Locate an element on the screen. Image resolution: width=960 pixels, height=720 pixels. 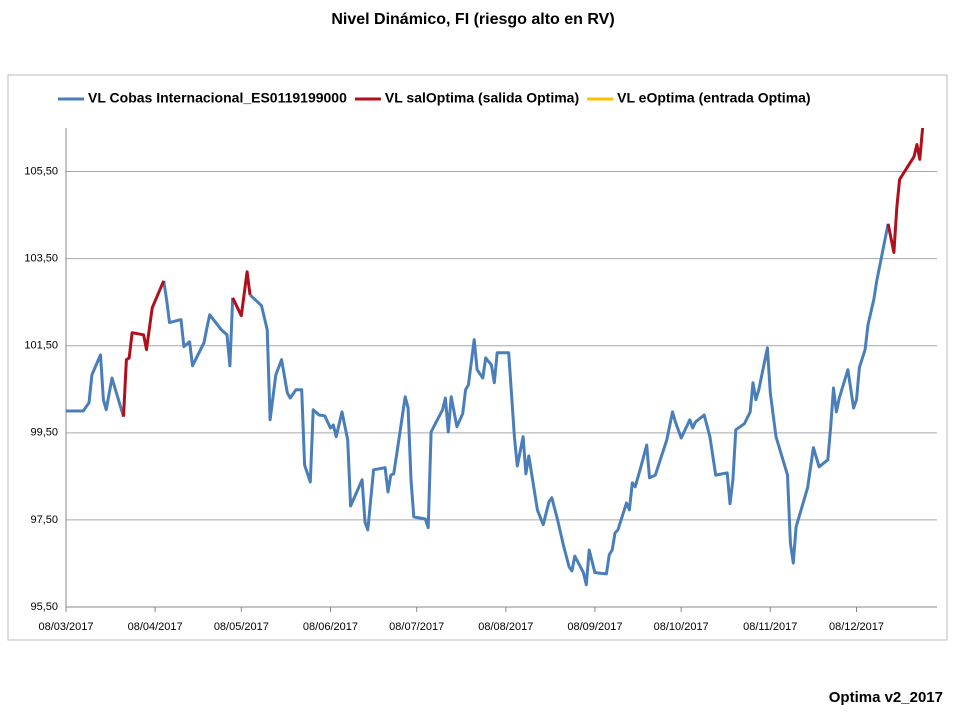
x-tick-label: 08/08/2017 is located at coordinates (505, 627).